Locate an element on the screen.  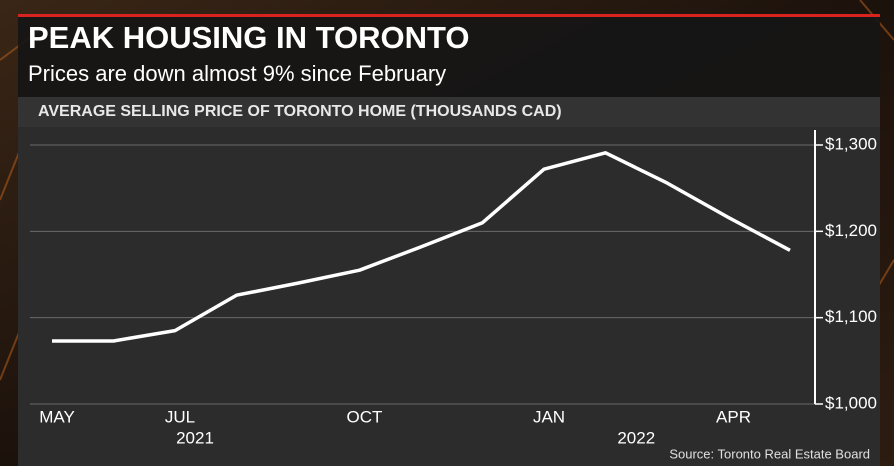
year-label: 2021 is located at coordinates (195, 437).